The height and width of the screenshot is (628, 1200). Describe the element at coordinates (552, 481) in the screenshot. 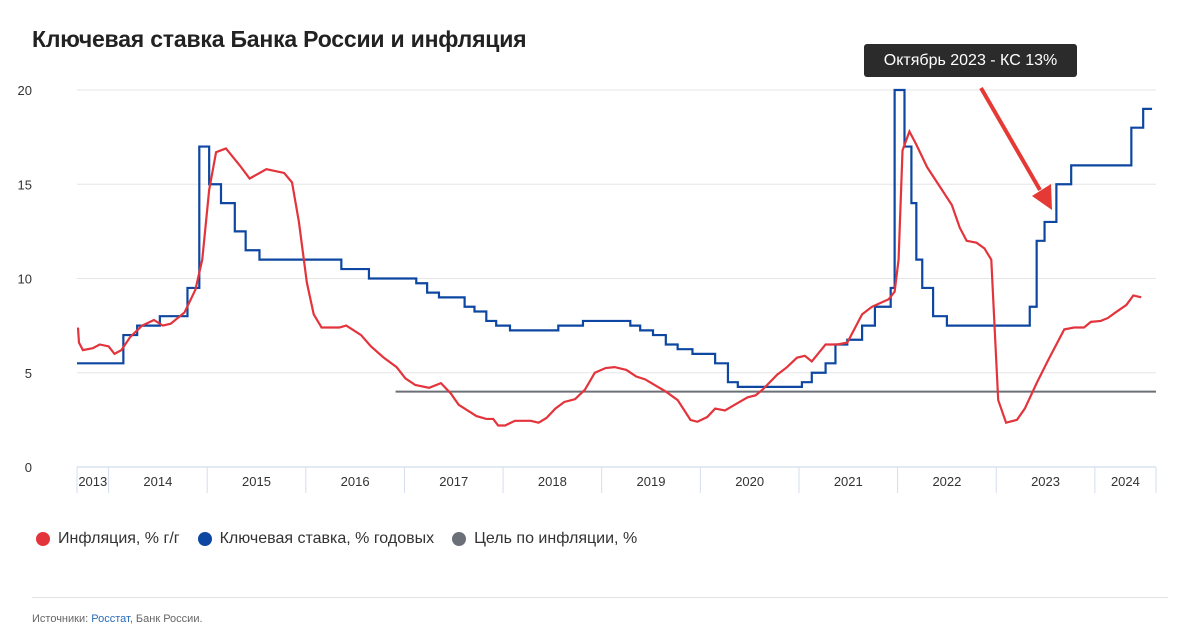

I see `x-tick-label: 2018` at that location.